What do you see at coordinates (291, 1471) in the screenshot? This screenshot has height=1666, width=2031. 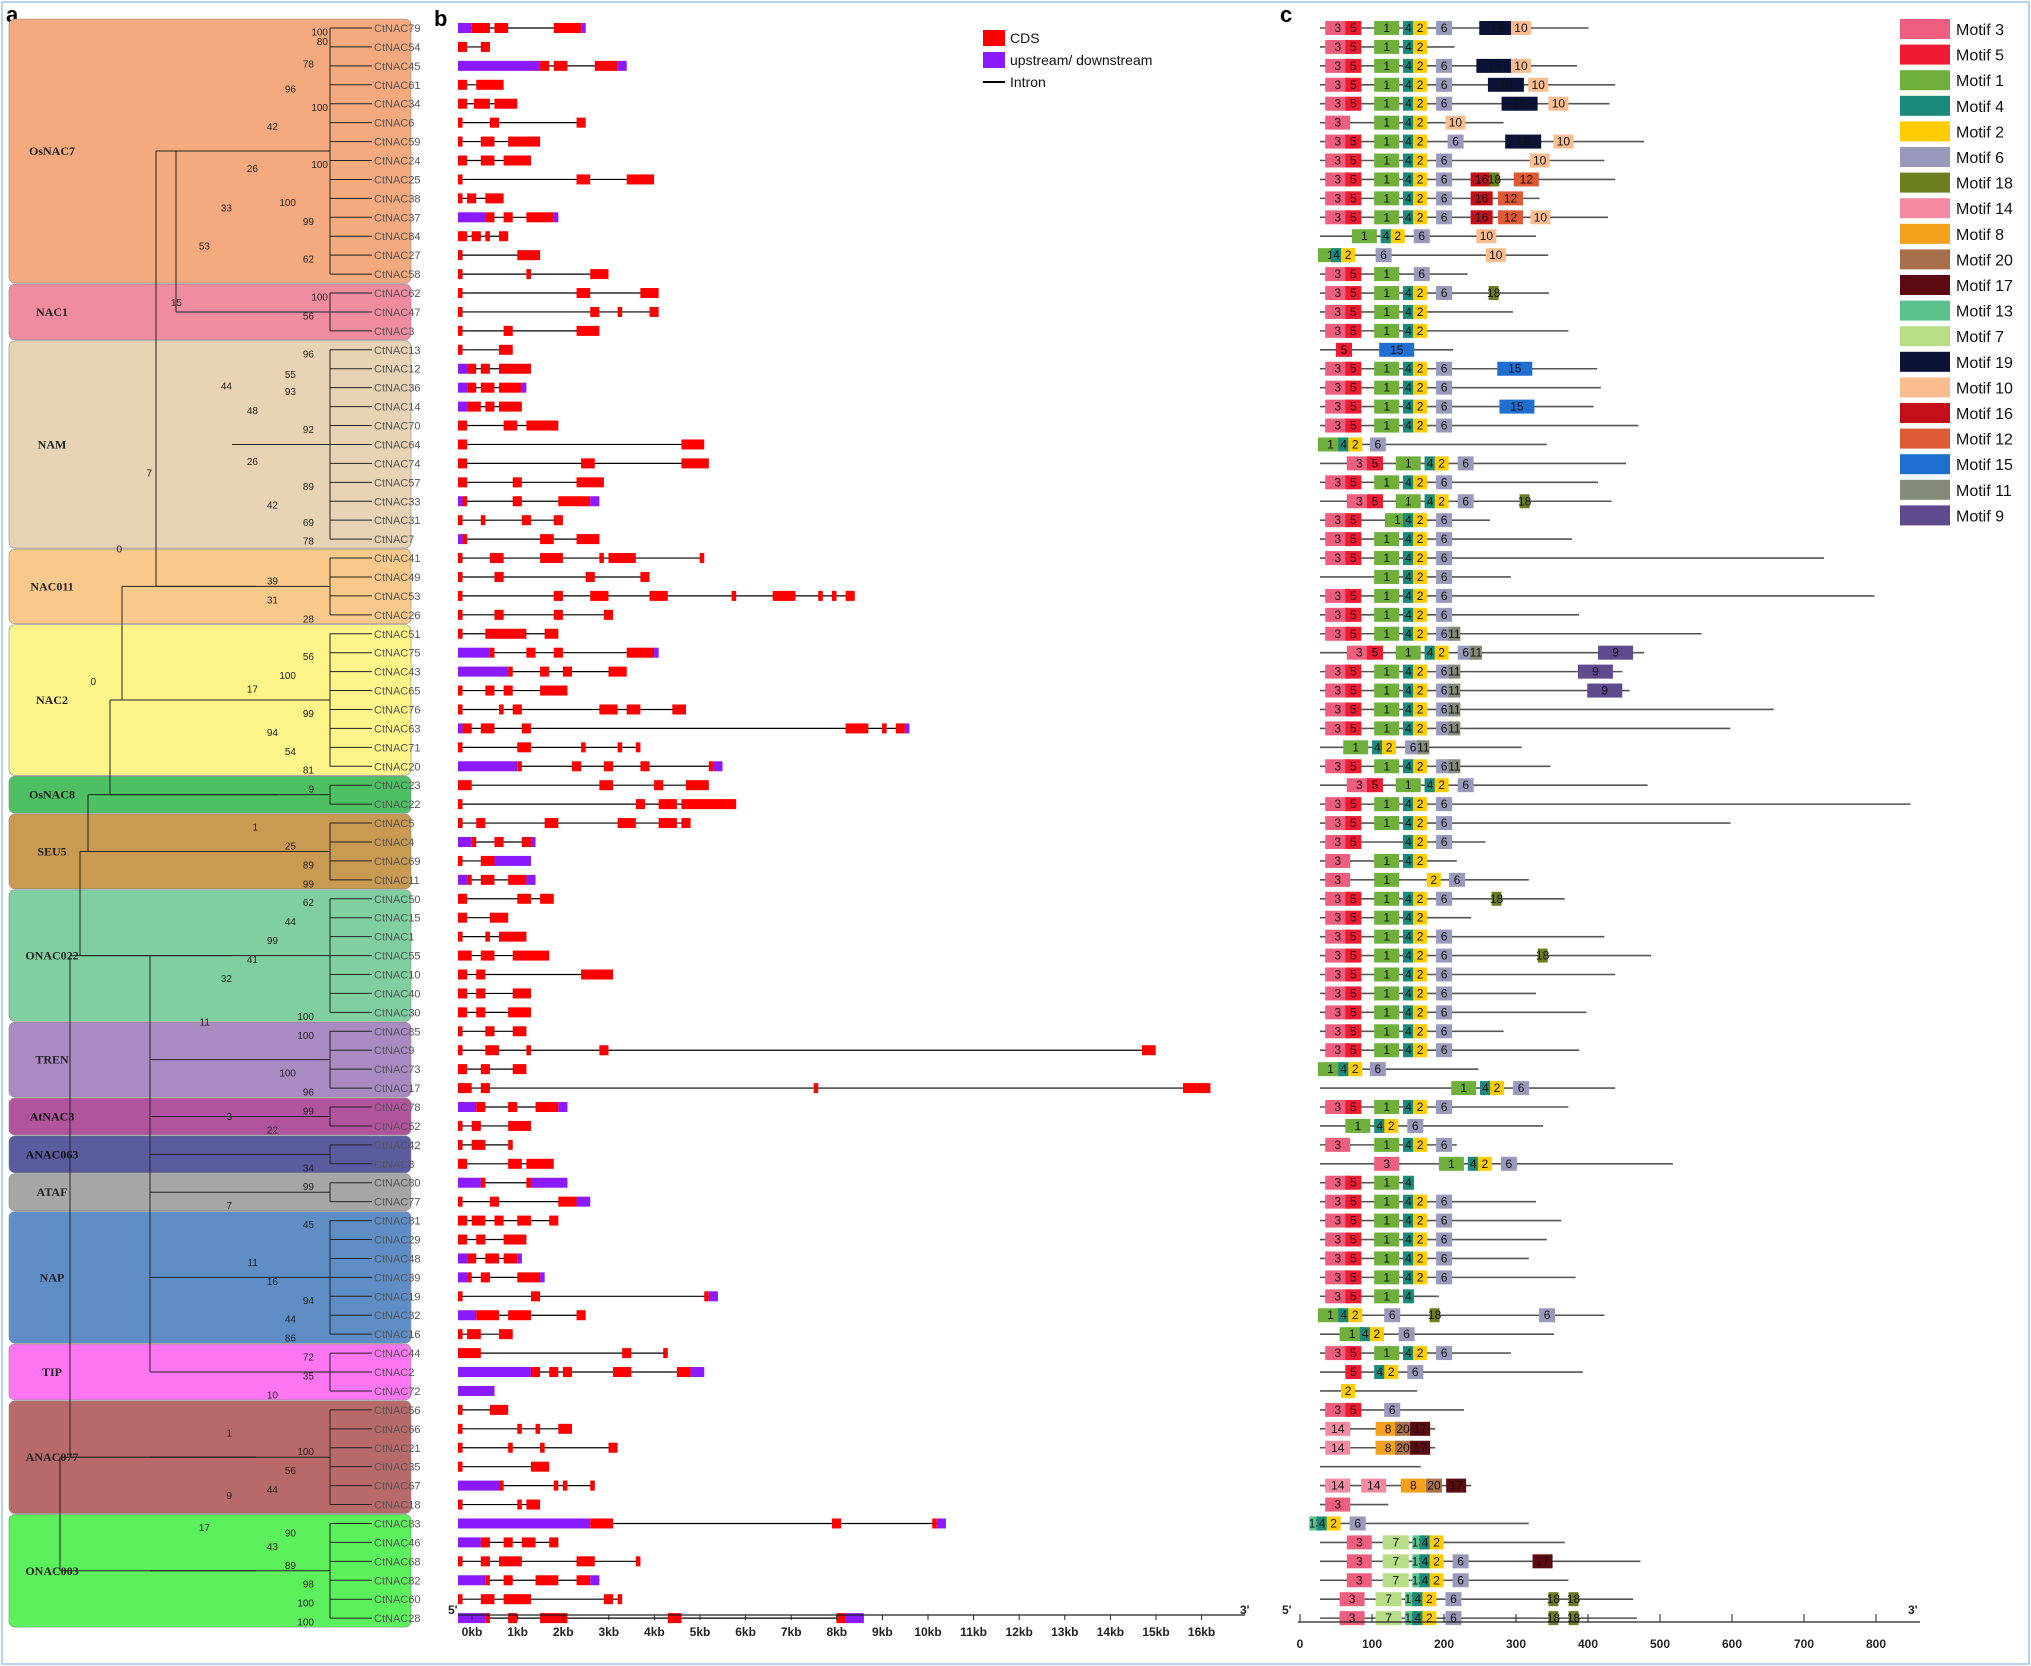 I see `bootstrap-value: 56` at bounding box center [291, 1471].